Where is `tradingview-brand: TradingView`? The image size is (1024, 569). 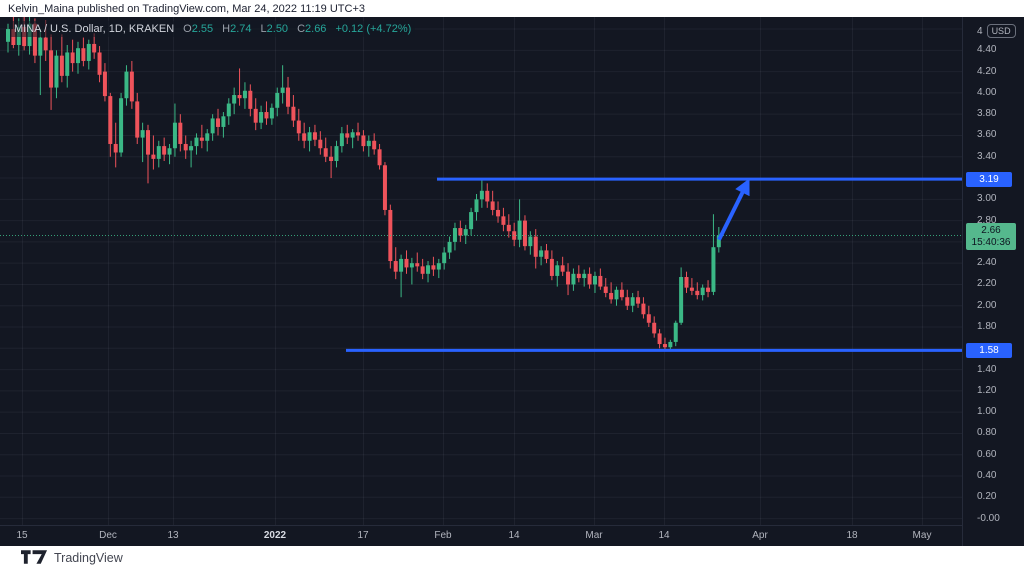 tradingview-brand: TradingView is located at coordinates (88, 557).